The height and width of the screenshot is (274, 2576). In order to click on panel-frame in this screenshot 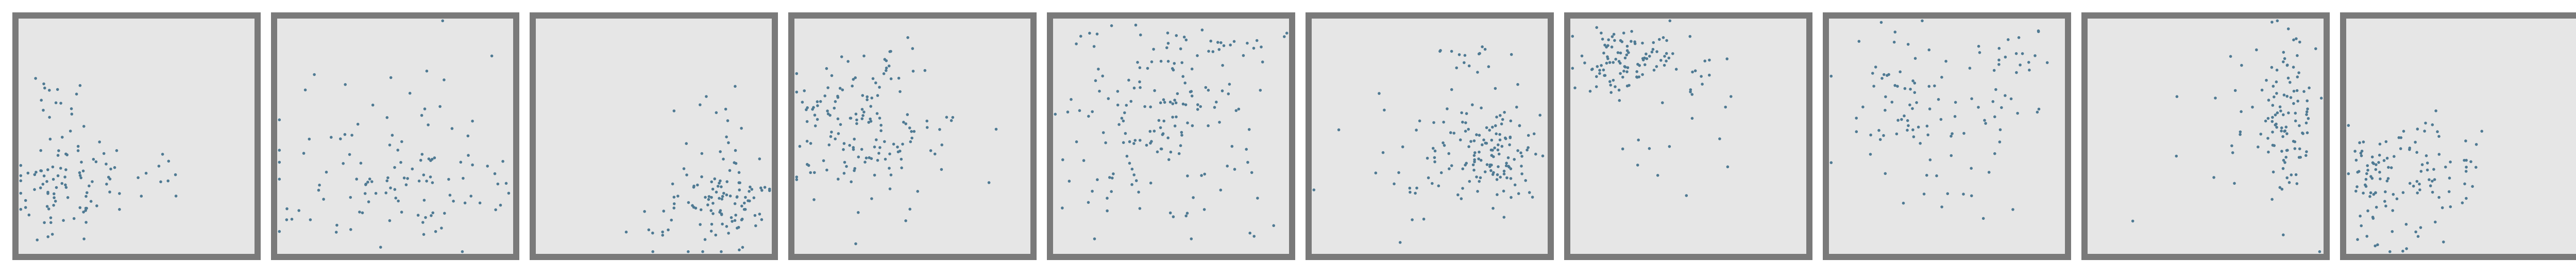, I will do `click(136, 136)`.